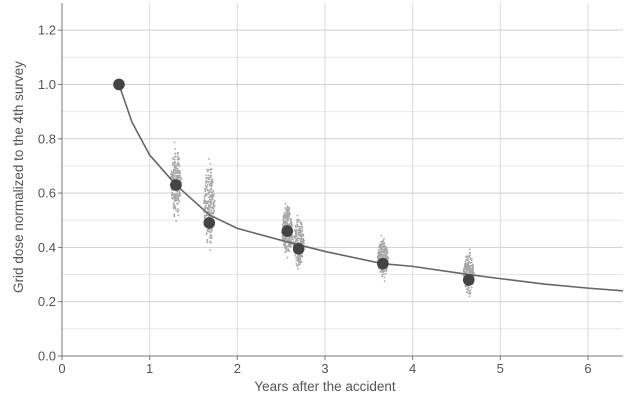 This screenshot has height=403, width=624. Describe the element at coordinates (325, 386) in the screenshot. I see `x-axis-label: Years after the accident` at that location.